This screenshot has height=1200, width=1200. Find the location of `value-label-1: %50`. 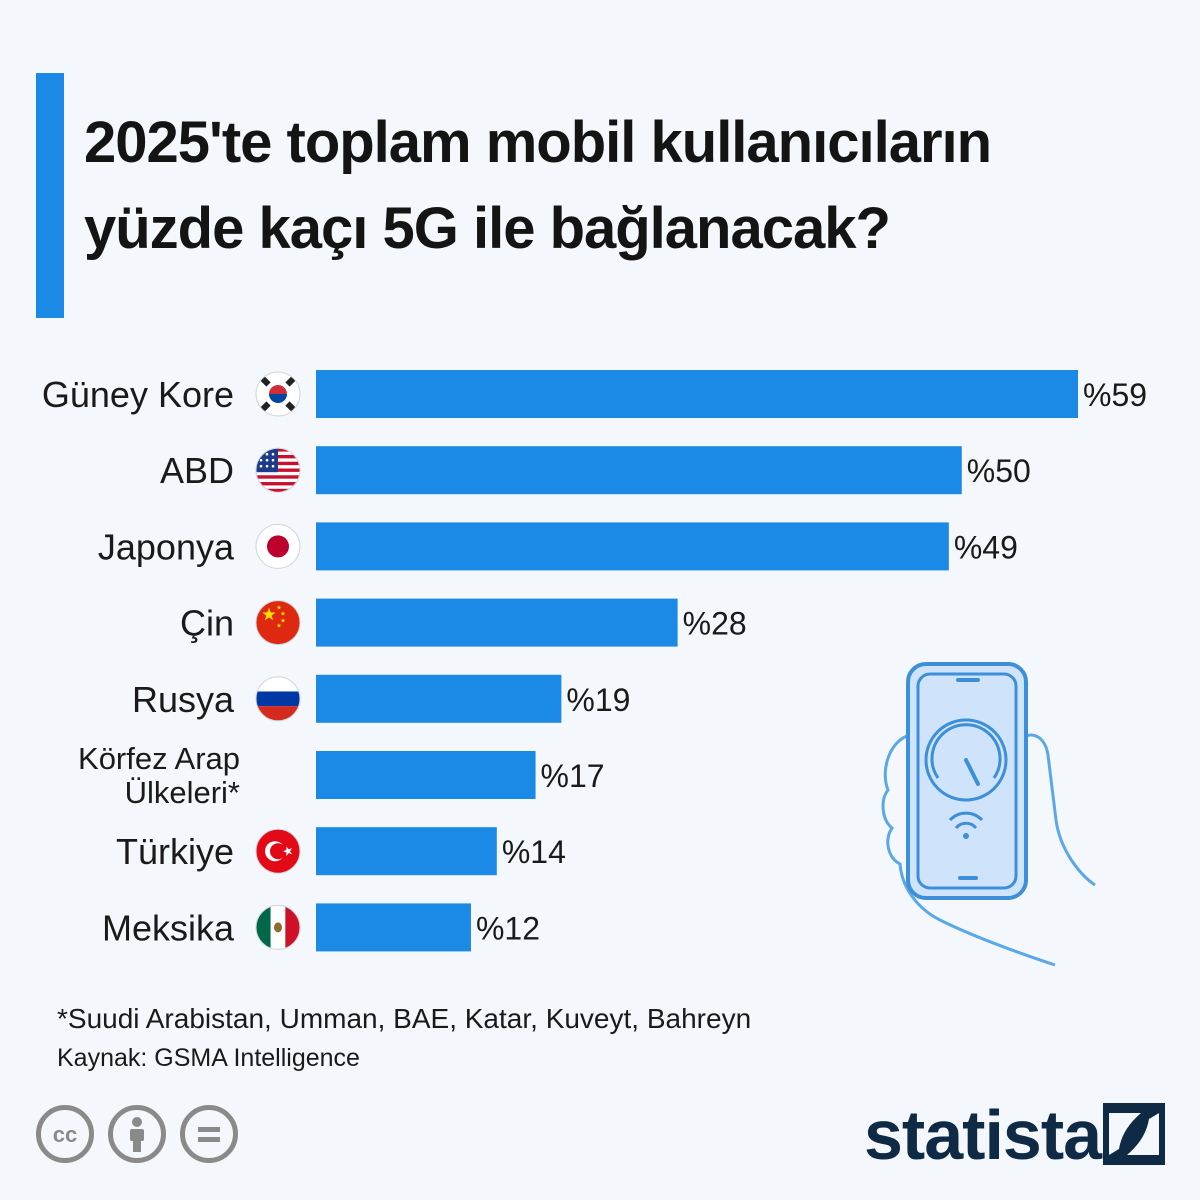

value-label-1: %50 is located at coordinates (999, 471).